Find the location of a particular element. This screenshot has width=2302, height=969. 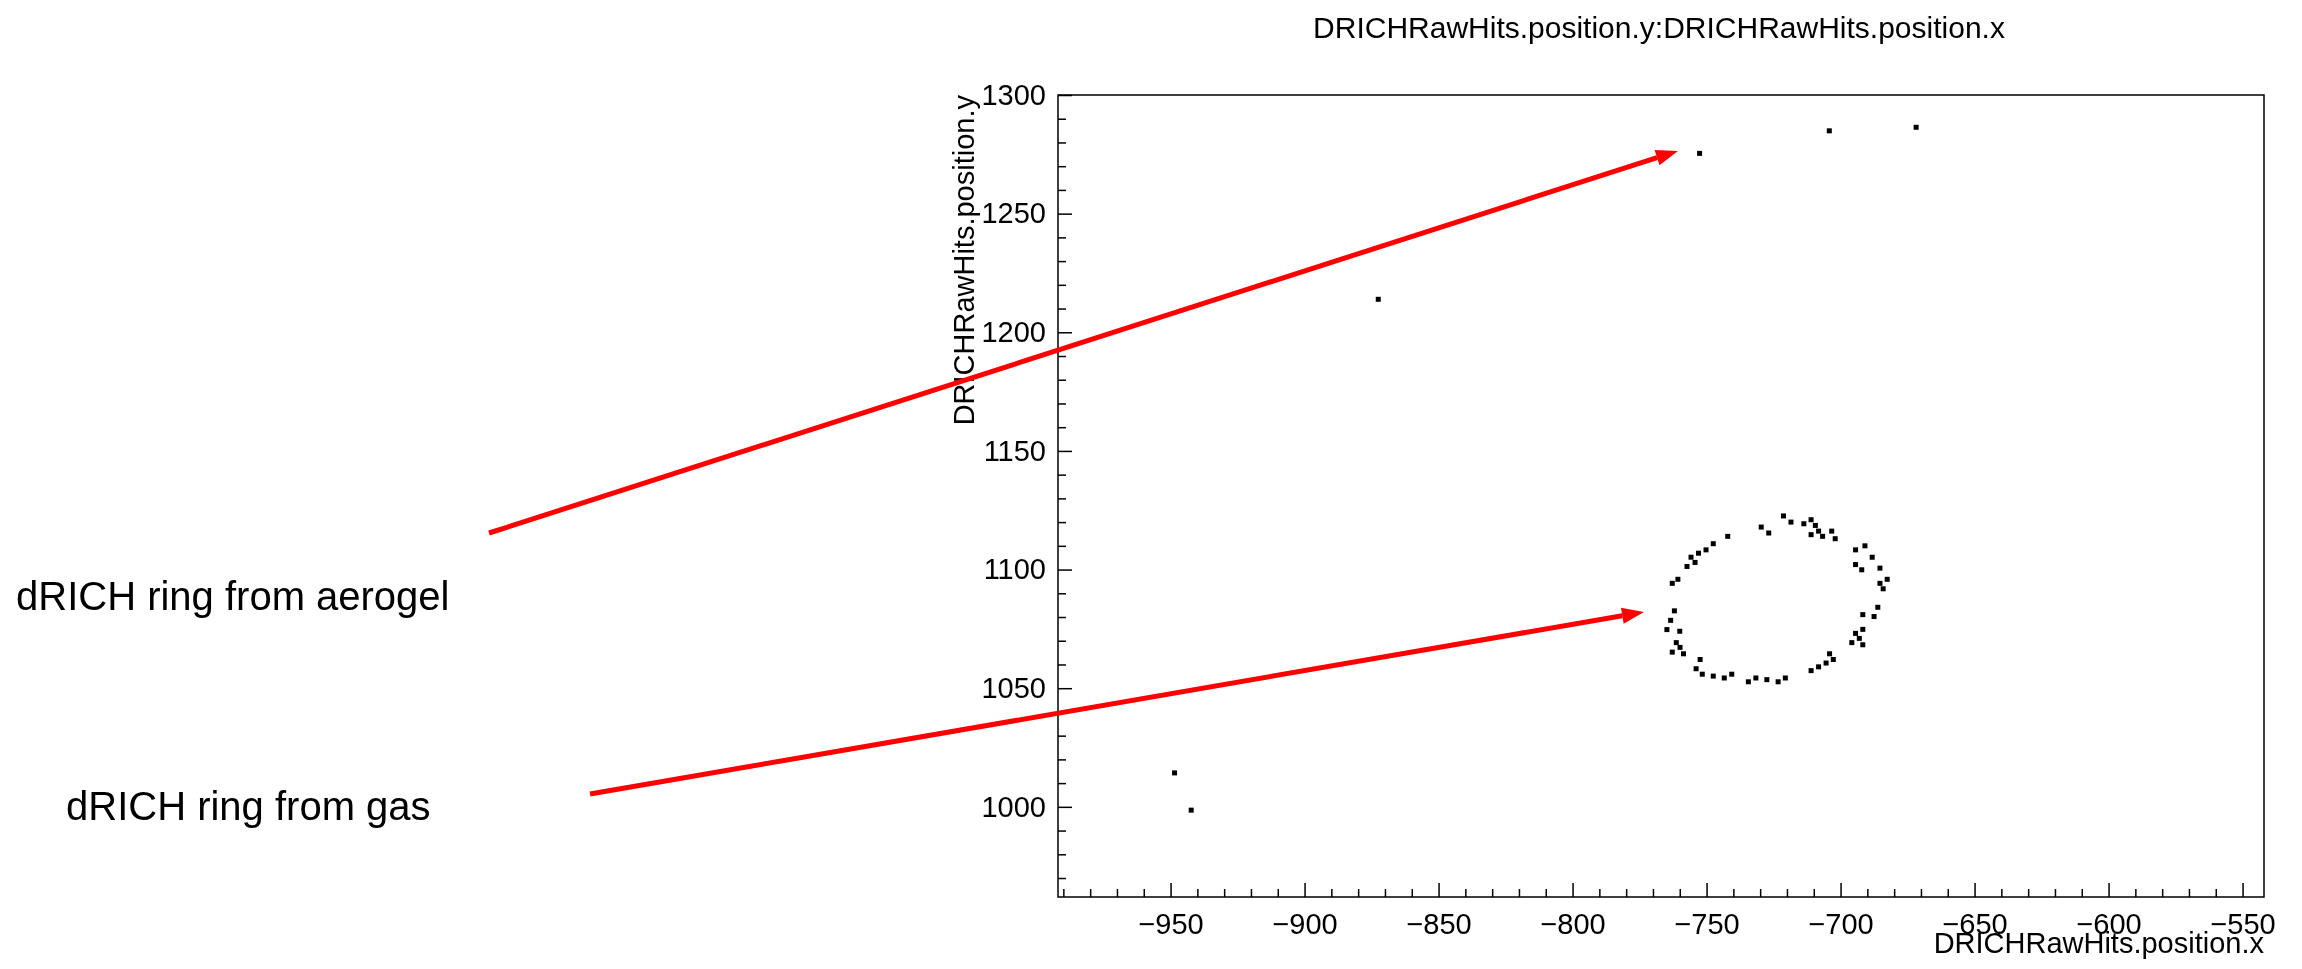

y-tick-label: 1150 is located at coordinates (1014, 450).